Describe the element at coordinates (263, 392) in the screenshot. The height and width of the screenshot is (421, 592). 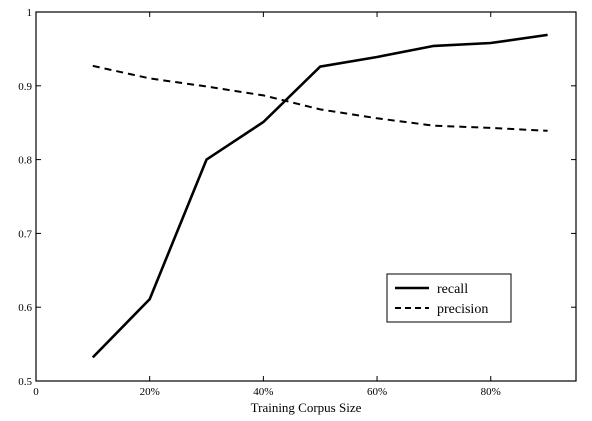
I see `x-tick-label: 40%` at that location.